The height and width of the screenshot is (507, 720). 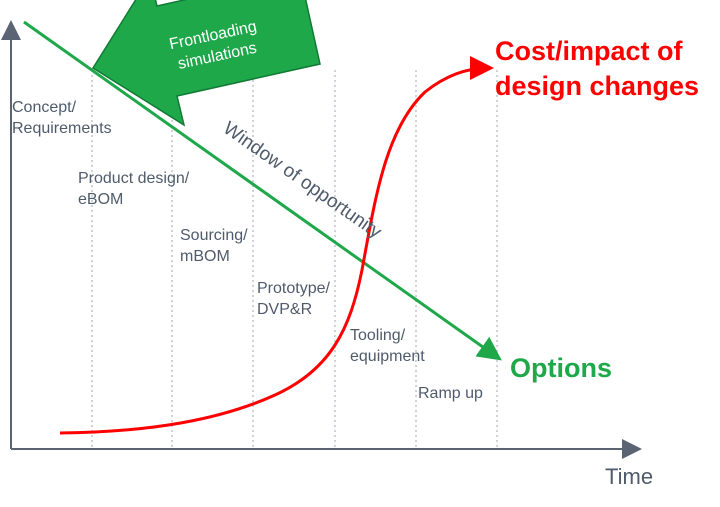 I want to click on phase-prototype-line2: DVP&R, so click(x=284, y=309).